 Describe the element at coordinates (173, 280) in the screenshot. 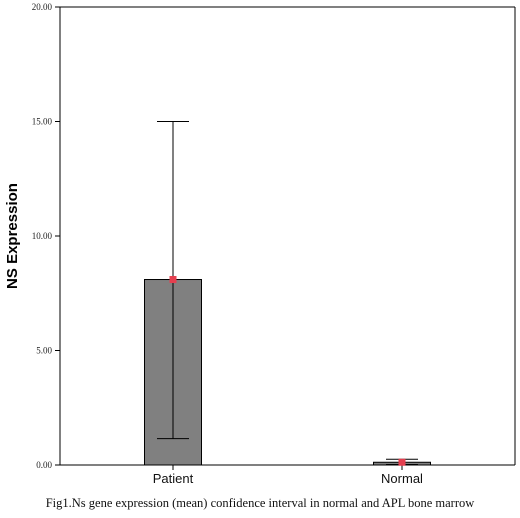

I see `mean-marker-patient` at that location.